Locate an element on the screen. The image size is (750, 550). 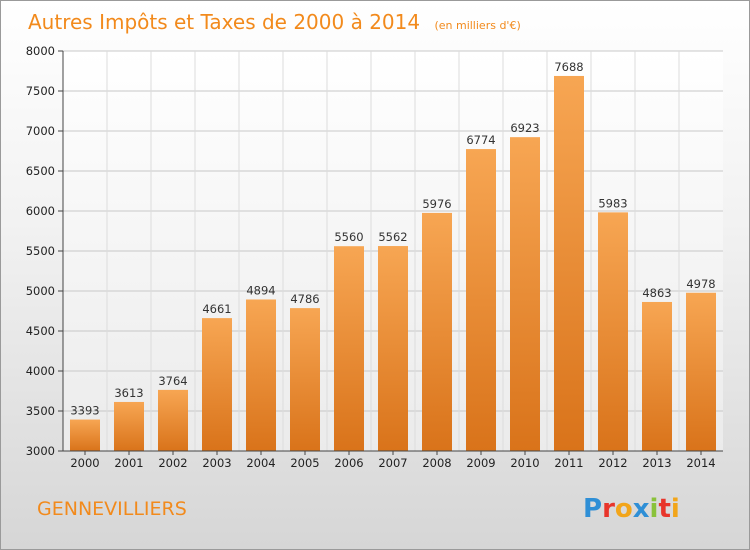
value-label-2007: 5562 is located at coordinates (392, 237).